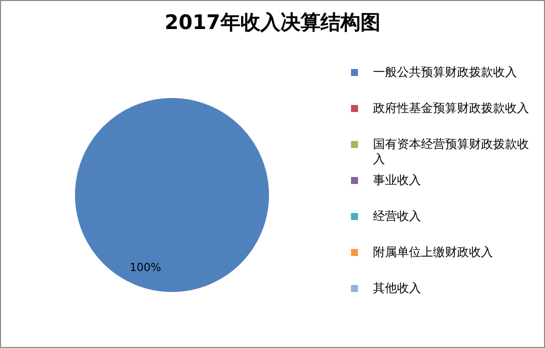 This screenshot has height=348, width=545. I want to click on legend-label: 其他收入, so click(397, 288).